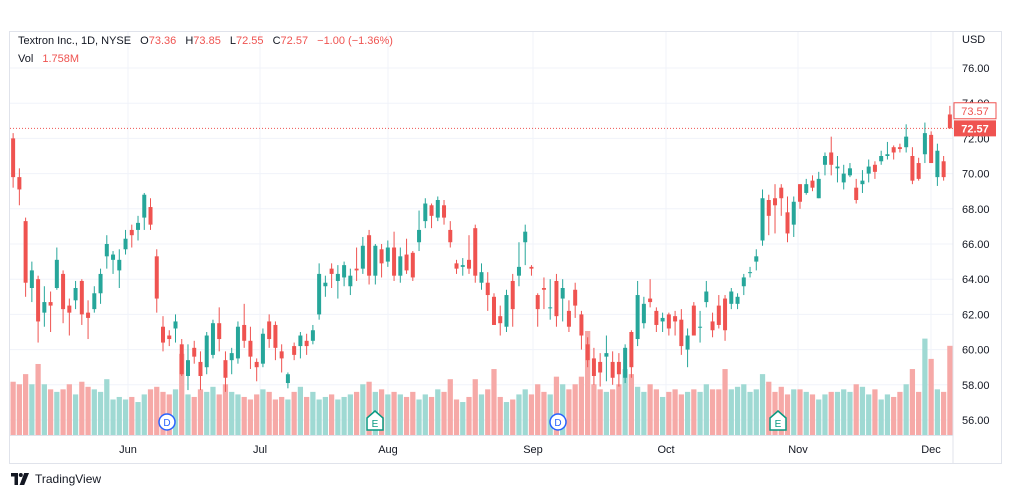 The image size is (1012, 498). Describe the element at coordinates (976, 139) in the screenshot. I see `y-tick-label: 72.00` at that location.